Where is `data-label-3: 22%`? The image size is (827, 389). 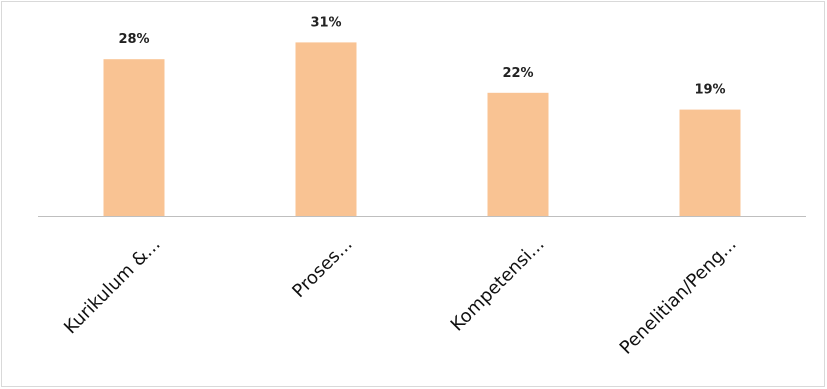 data-label-3: 22% is located at coordinates (517, 73).